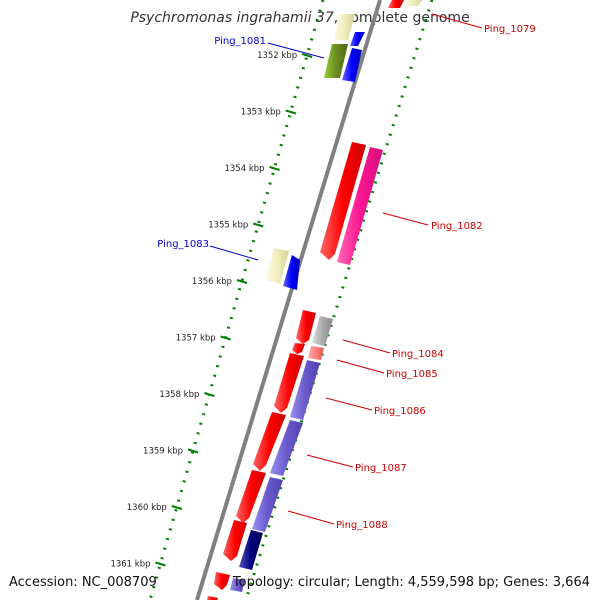  I want to click on species-name: Psychromonas ingrahamii 37, so click(232, 18).